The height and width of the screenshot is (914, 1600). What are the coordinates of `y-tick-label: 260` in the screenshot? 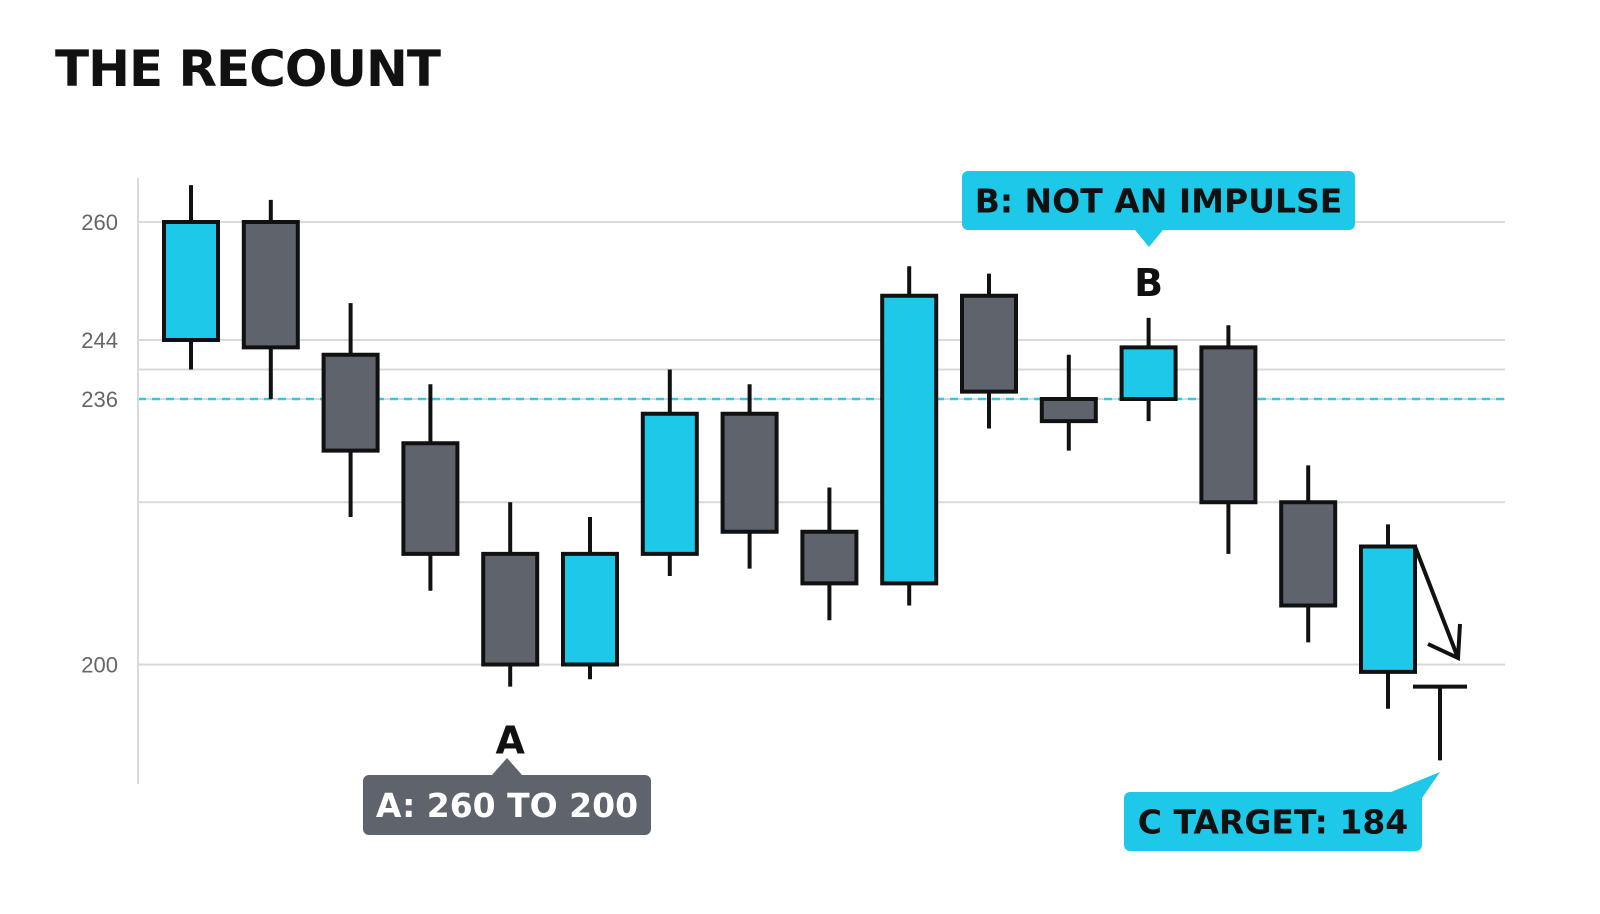 It's located at (99, 222).